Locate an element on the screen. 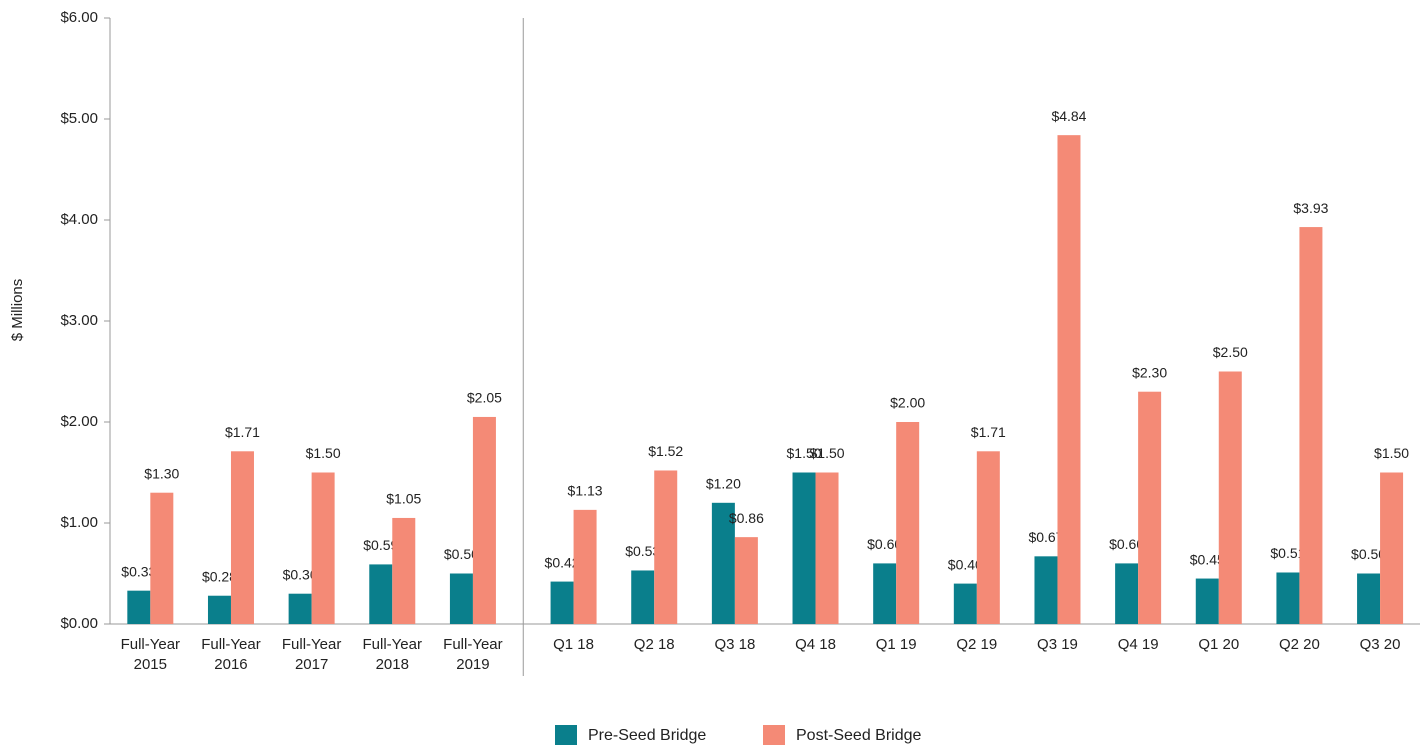 The height and width of the screenshot is (746, 1428). x-tick-label: Q2 19 is located at coordinates (977, 644).